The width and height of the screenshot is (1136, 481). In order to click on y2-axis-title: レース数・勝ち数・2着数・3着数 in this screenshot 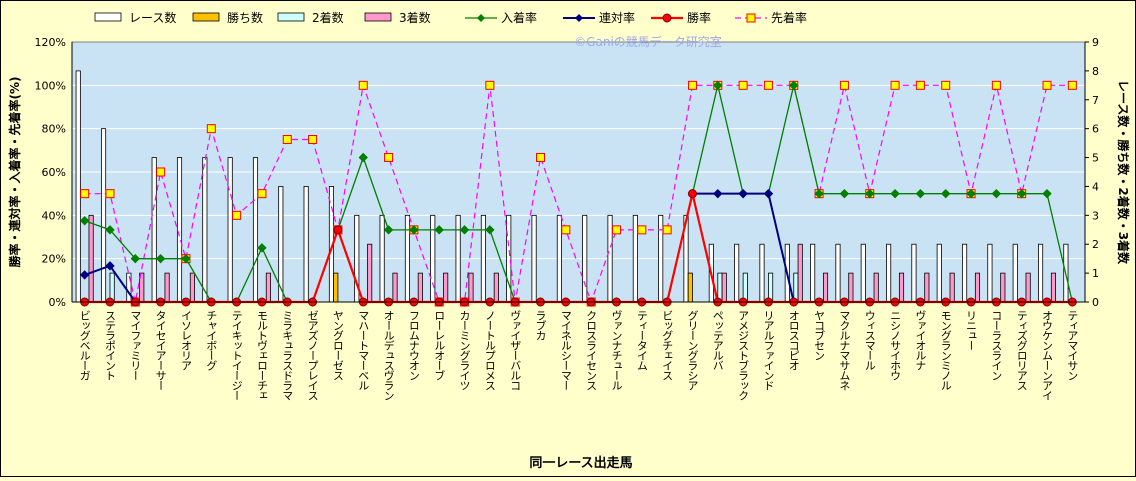, I will do `click(1123, 172)`.